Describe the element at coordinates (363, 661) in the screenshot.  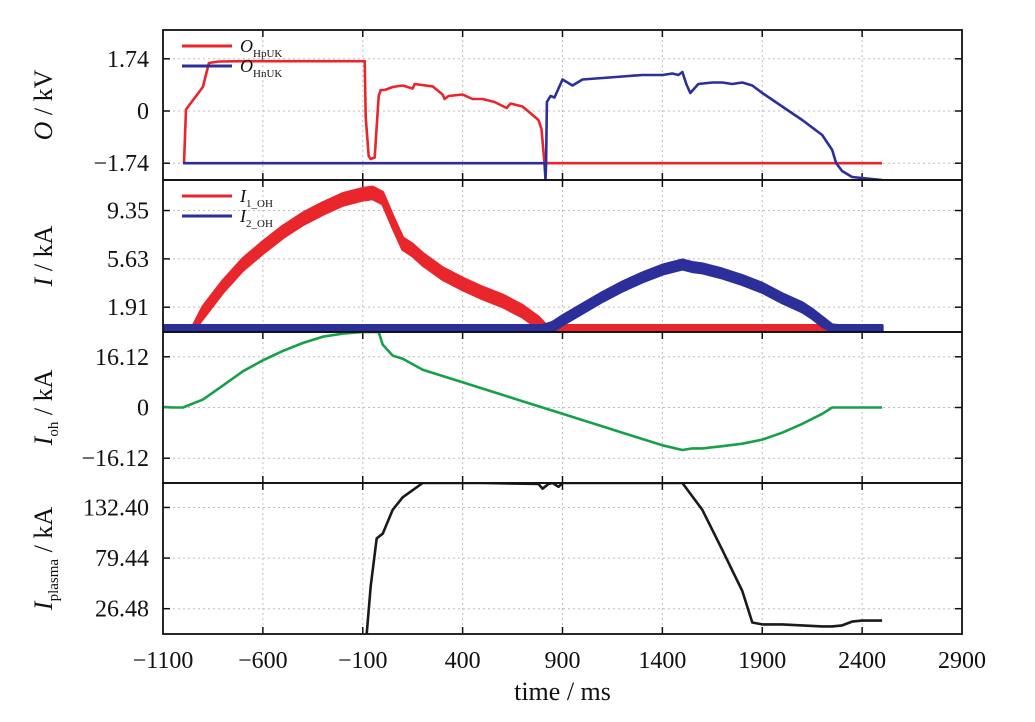
I see `x-tick-label: −100` at that location.